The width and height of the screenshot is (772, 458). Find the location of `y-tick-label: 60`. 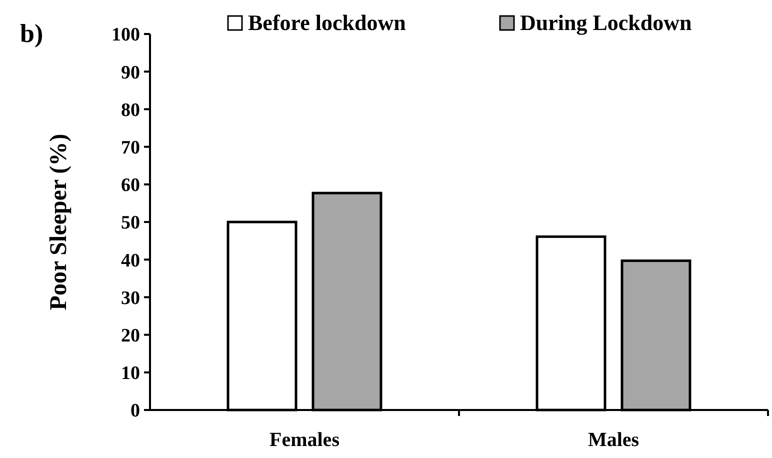

y-tick-label: 60 is located at coordinates (130, 185).